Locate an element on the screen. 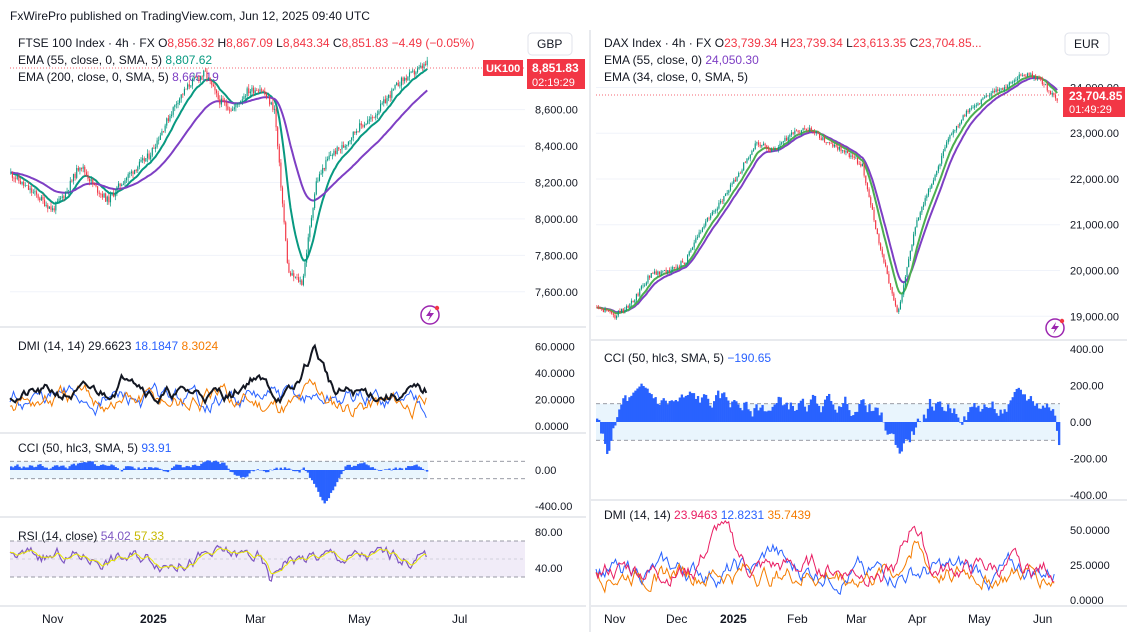 The image size is (1127, 635). dmi-red-line is located at coordinates (825, 553).